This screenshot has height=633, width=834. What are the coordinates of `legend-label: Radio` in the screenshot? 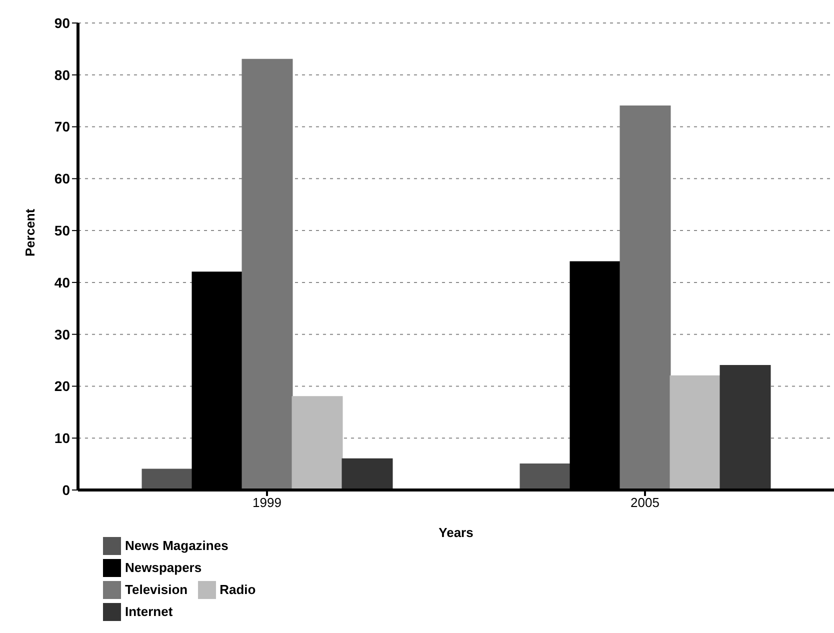 It's located at (238, 589).